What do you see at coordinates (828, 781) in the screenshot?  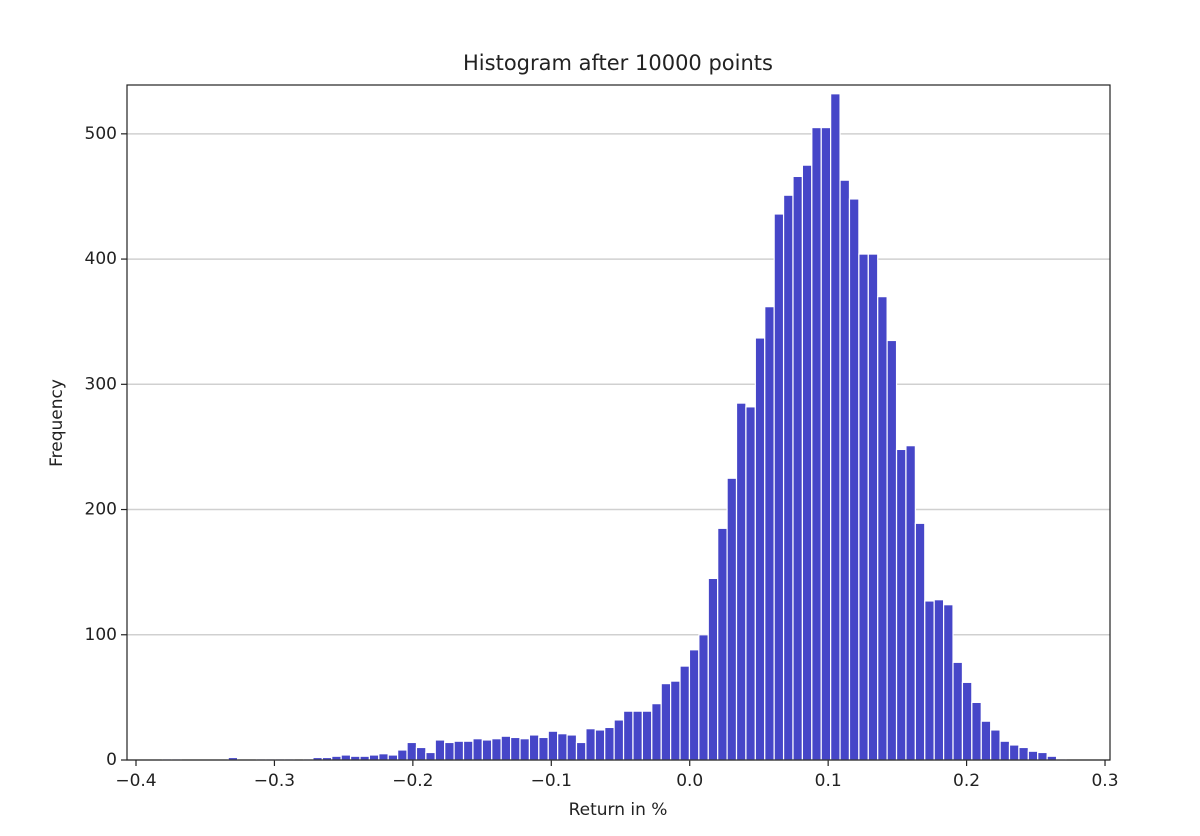 I see `x-tick-label: 0.1` at bounding box center [828, 781].